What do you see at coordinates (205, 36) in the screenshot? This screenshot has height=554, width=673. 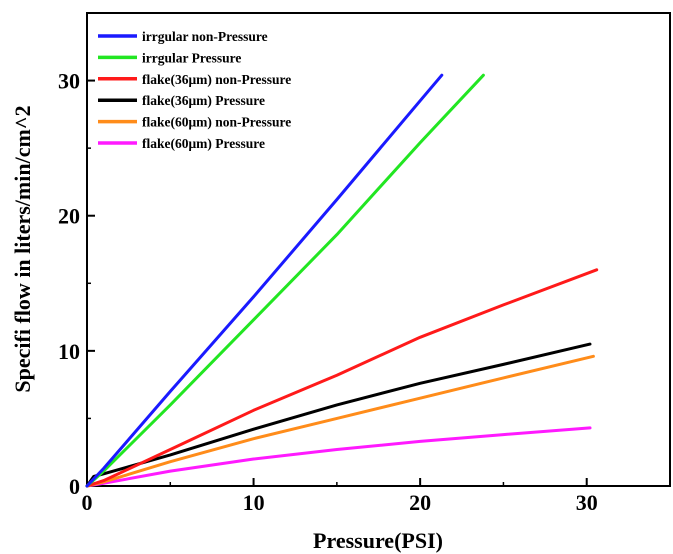 I see `legend-label: irrgular non-Pressure` at bounding box center [205, 36].